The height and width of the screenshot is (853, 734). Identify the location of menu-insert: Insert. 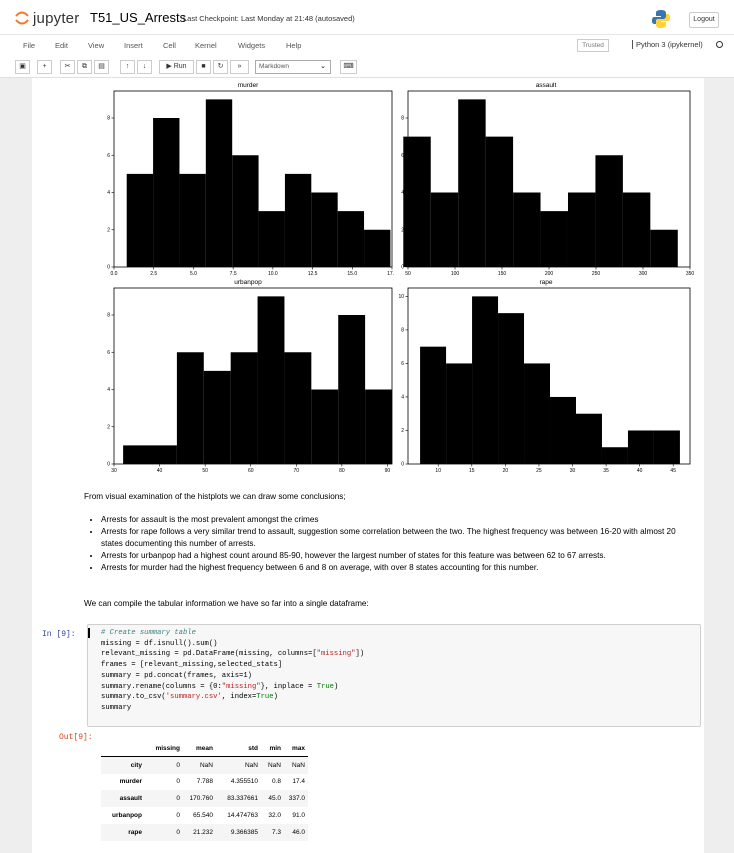
(133, 45).